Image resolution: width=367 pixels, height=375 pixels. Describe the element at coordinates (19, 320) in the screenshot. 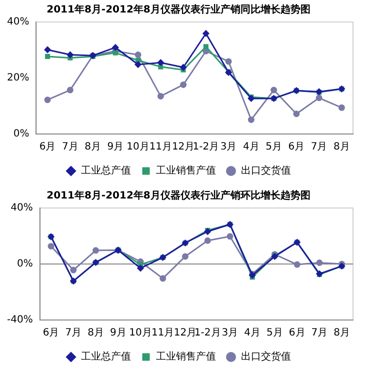

I see `y-tick-label: -40%` at that location.